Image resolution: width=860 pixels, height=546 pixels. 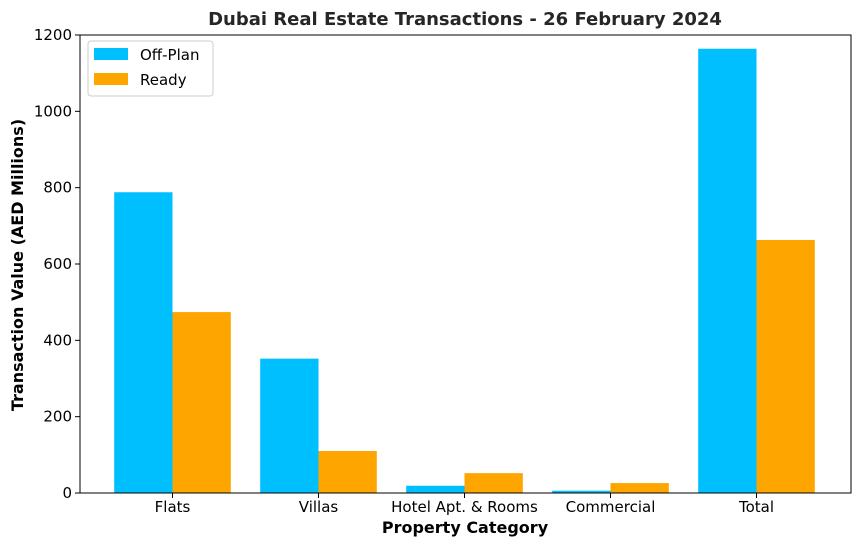 I want to click on bar-off-plan-villas, so click(x=289, y=425).